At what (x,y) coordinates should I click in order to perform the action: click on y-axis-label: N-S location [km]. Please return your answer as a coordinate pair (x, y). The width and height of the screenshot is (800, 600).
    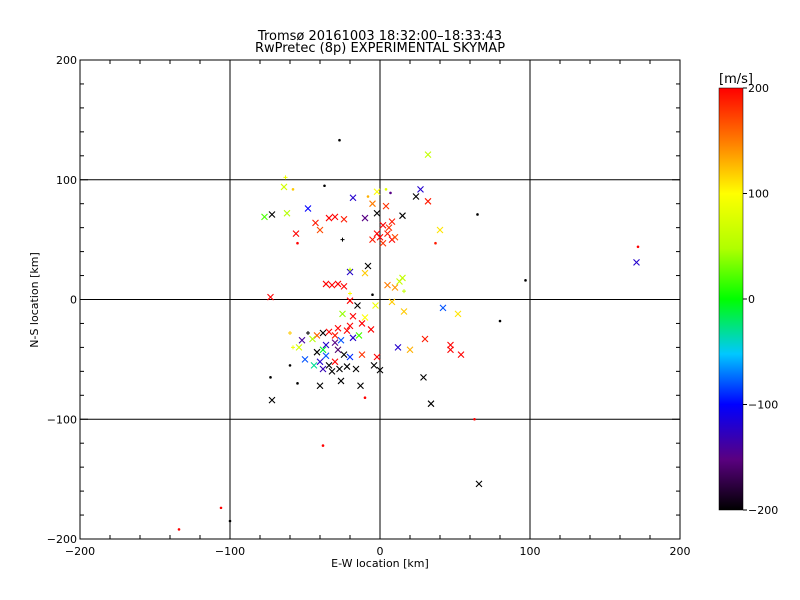
    Looking at the image, I should click on (34, 300).